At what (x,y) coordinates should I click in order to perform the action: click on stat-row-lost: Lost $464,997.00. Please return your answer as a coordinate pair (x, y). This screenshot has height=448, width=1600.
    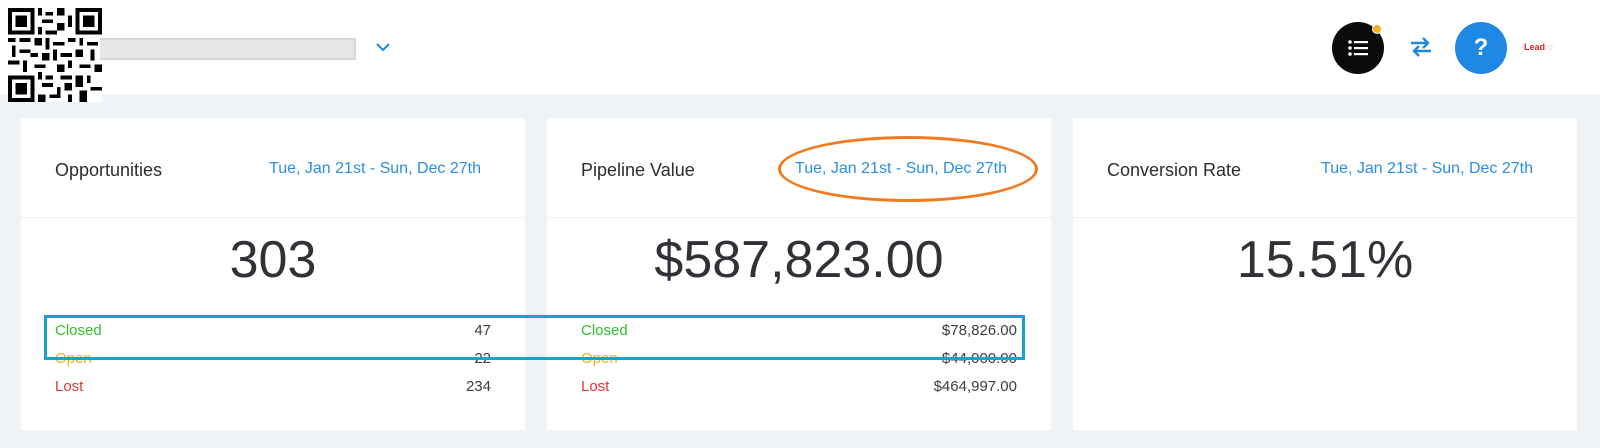
    Looking at the image, I should click on (799, 389).